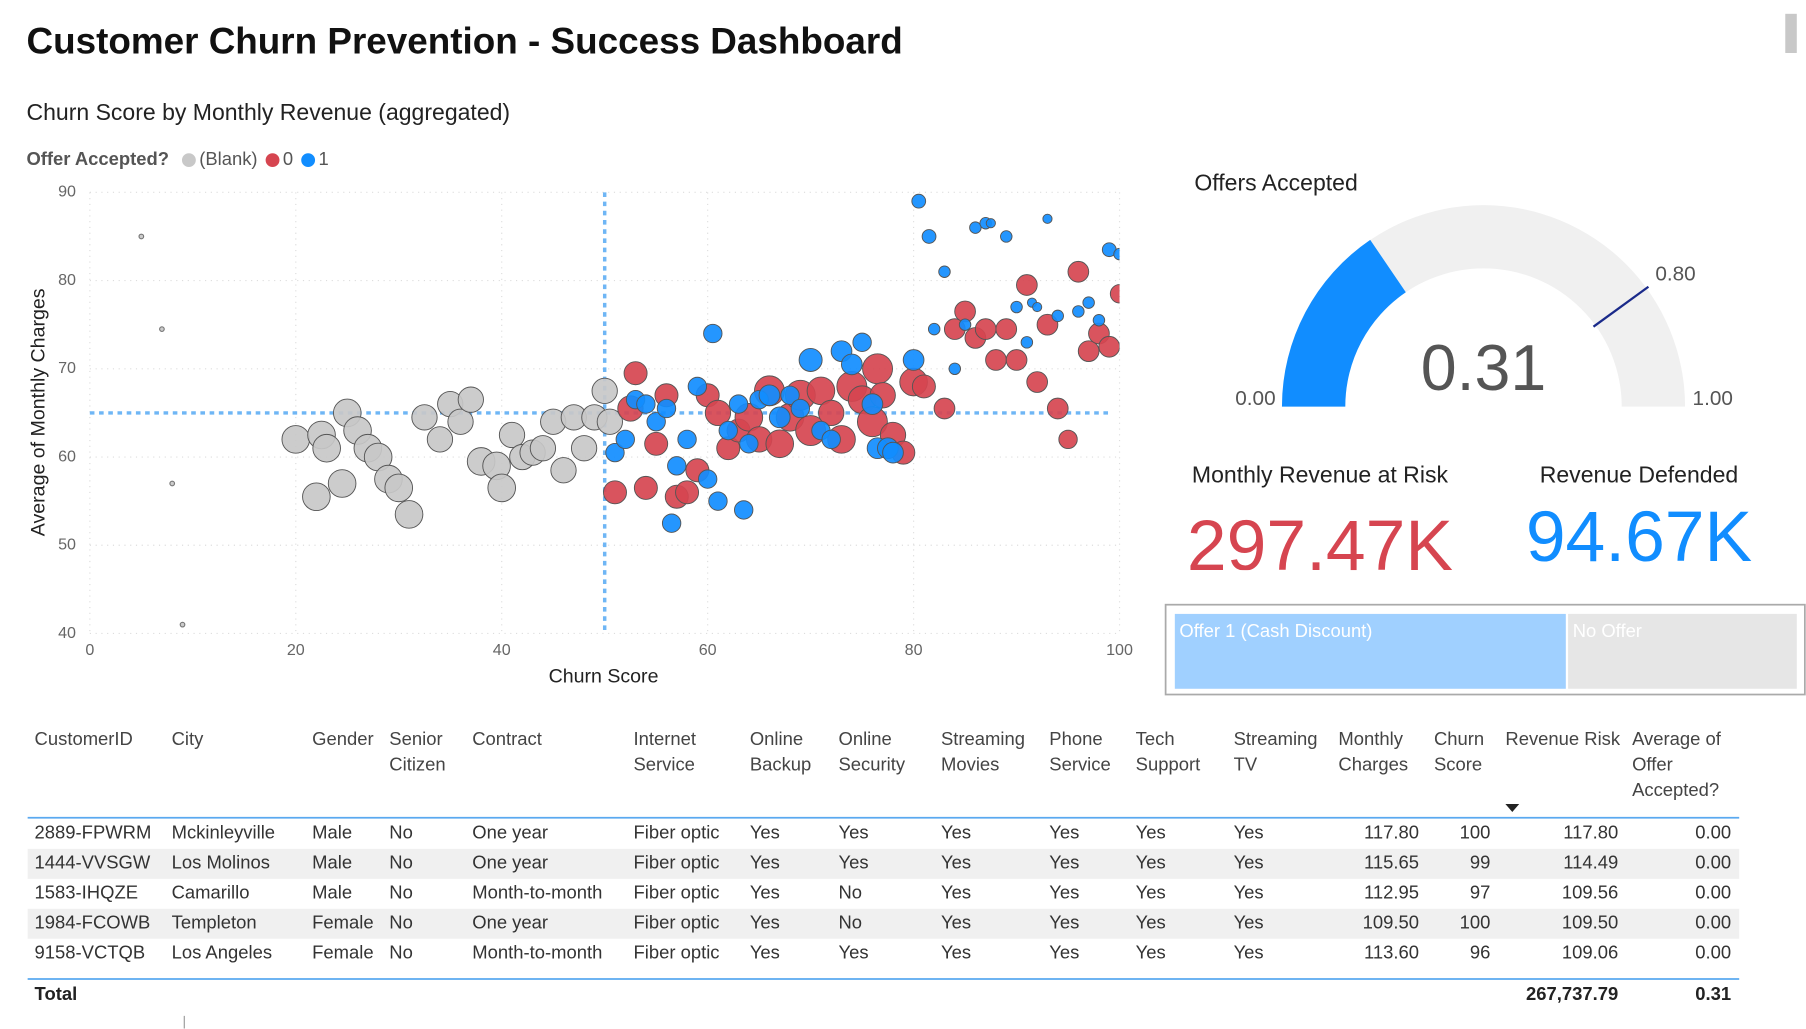 This screenshot has height=1029, width=1806. I want to click on gauge-title: Offers Accepted, so click(1275, 182).